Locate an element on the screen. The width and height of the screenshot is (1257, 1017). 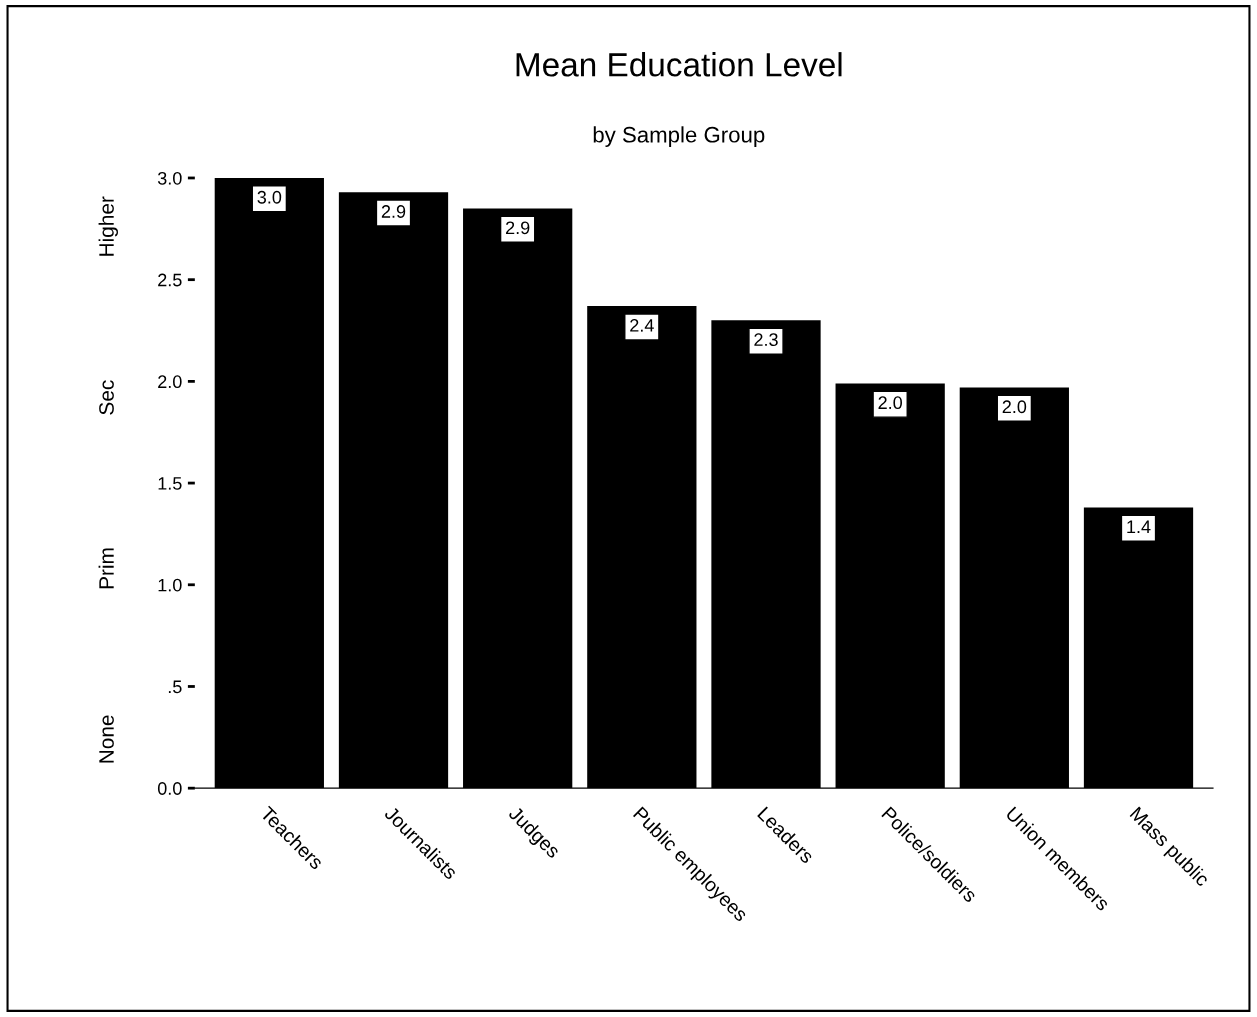
text: Higher is located at coordinates (108, 226).